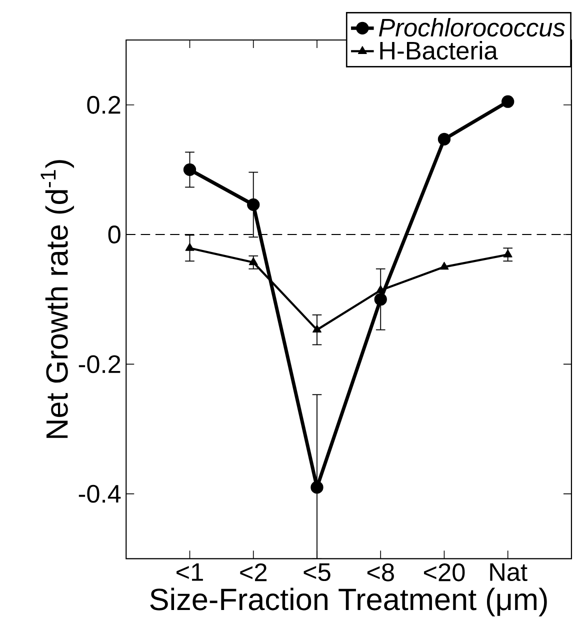 This screenshot has width=587, height=642. I want to click on y-tick-label: -0.2, so click(99, 364).